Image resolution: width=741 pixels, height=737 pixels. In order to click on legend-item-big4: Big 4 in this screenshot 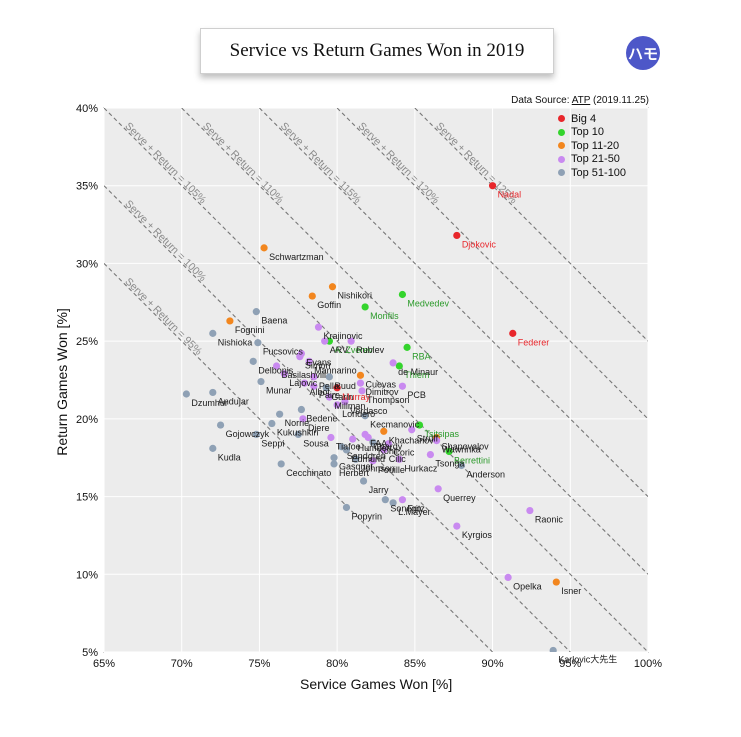, I will do `click(592, 119)`.